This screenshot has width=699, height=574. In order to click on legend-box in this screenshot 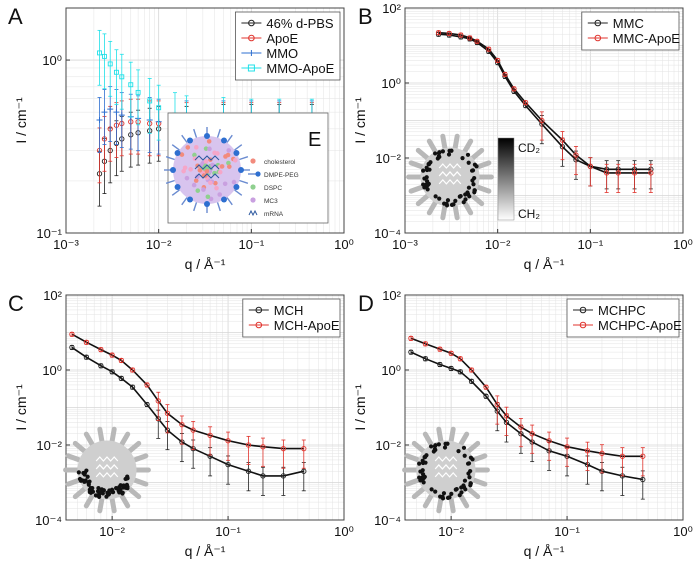, I will do `click(291, 318)`.